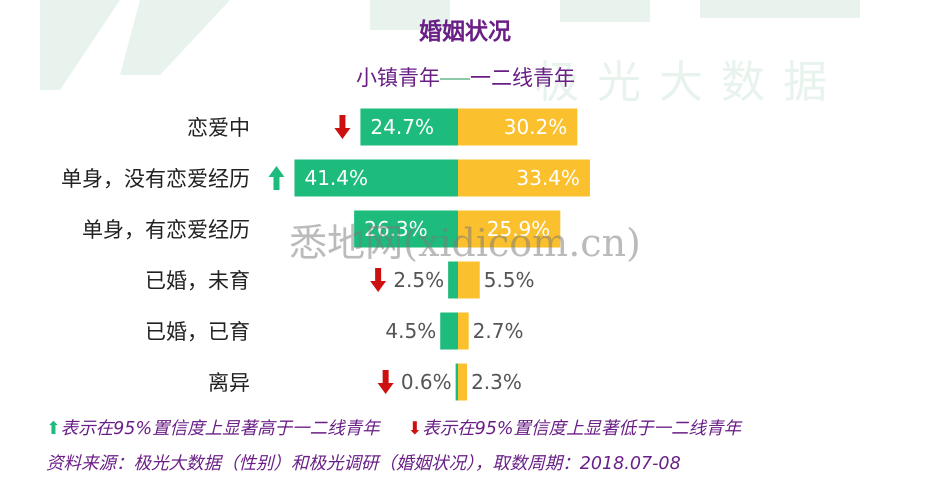  I want to click on category-label: 已婚，已育, so click(197, 332).